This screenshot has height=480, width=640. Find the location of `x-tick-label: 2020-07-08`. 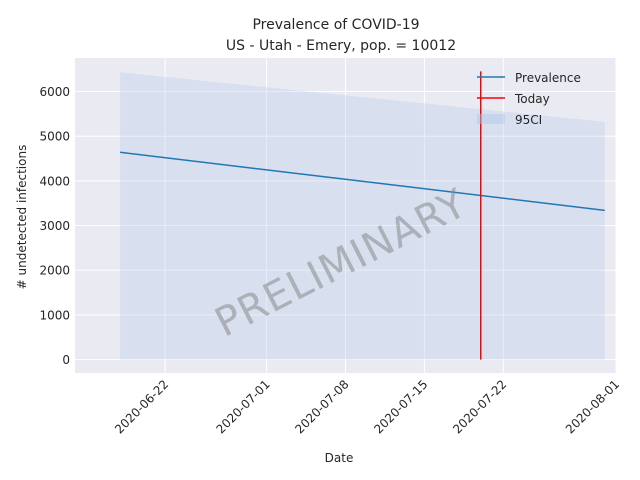

x-tick-label: 2020-07-08 is located at coordinates (321, 406).